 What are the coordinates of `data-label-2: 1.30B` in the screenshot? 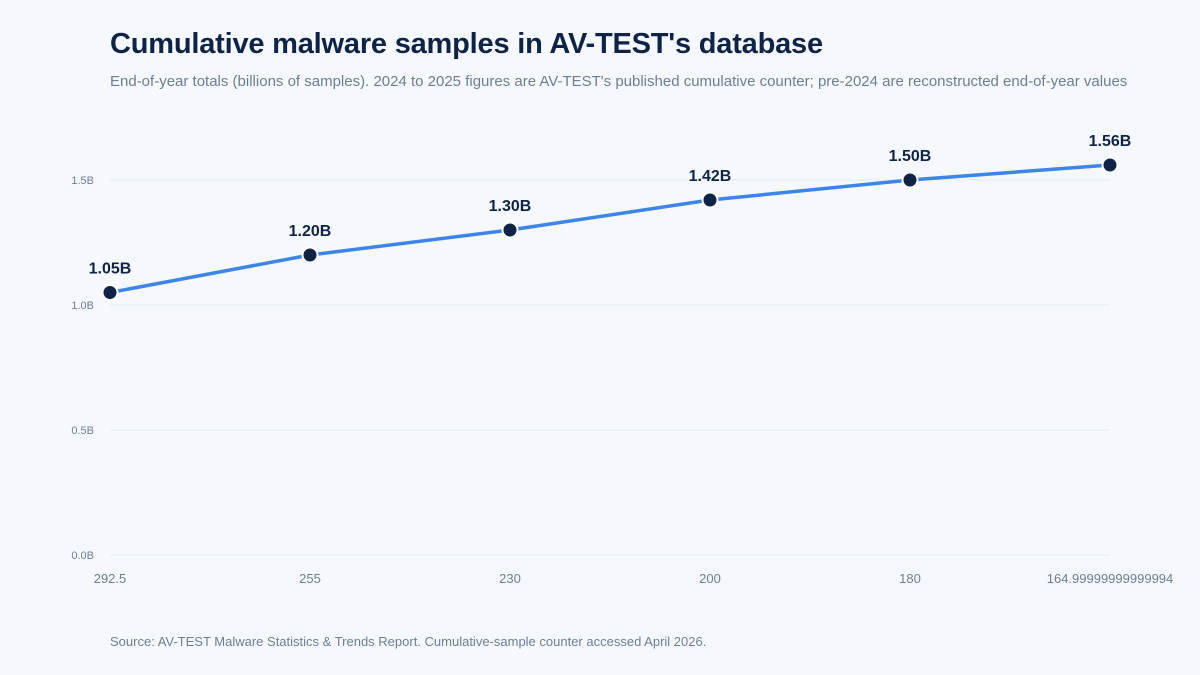 It's located at (510, 206).